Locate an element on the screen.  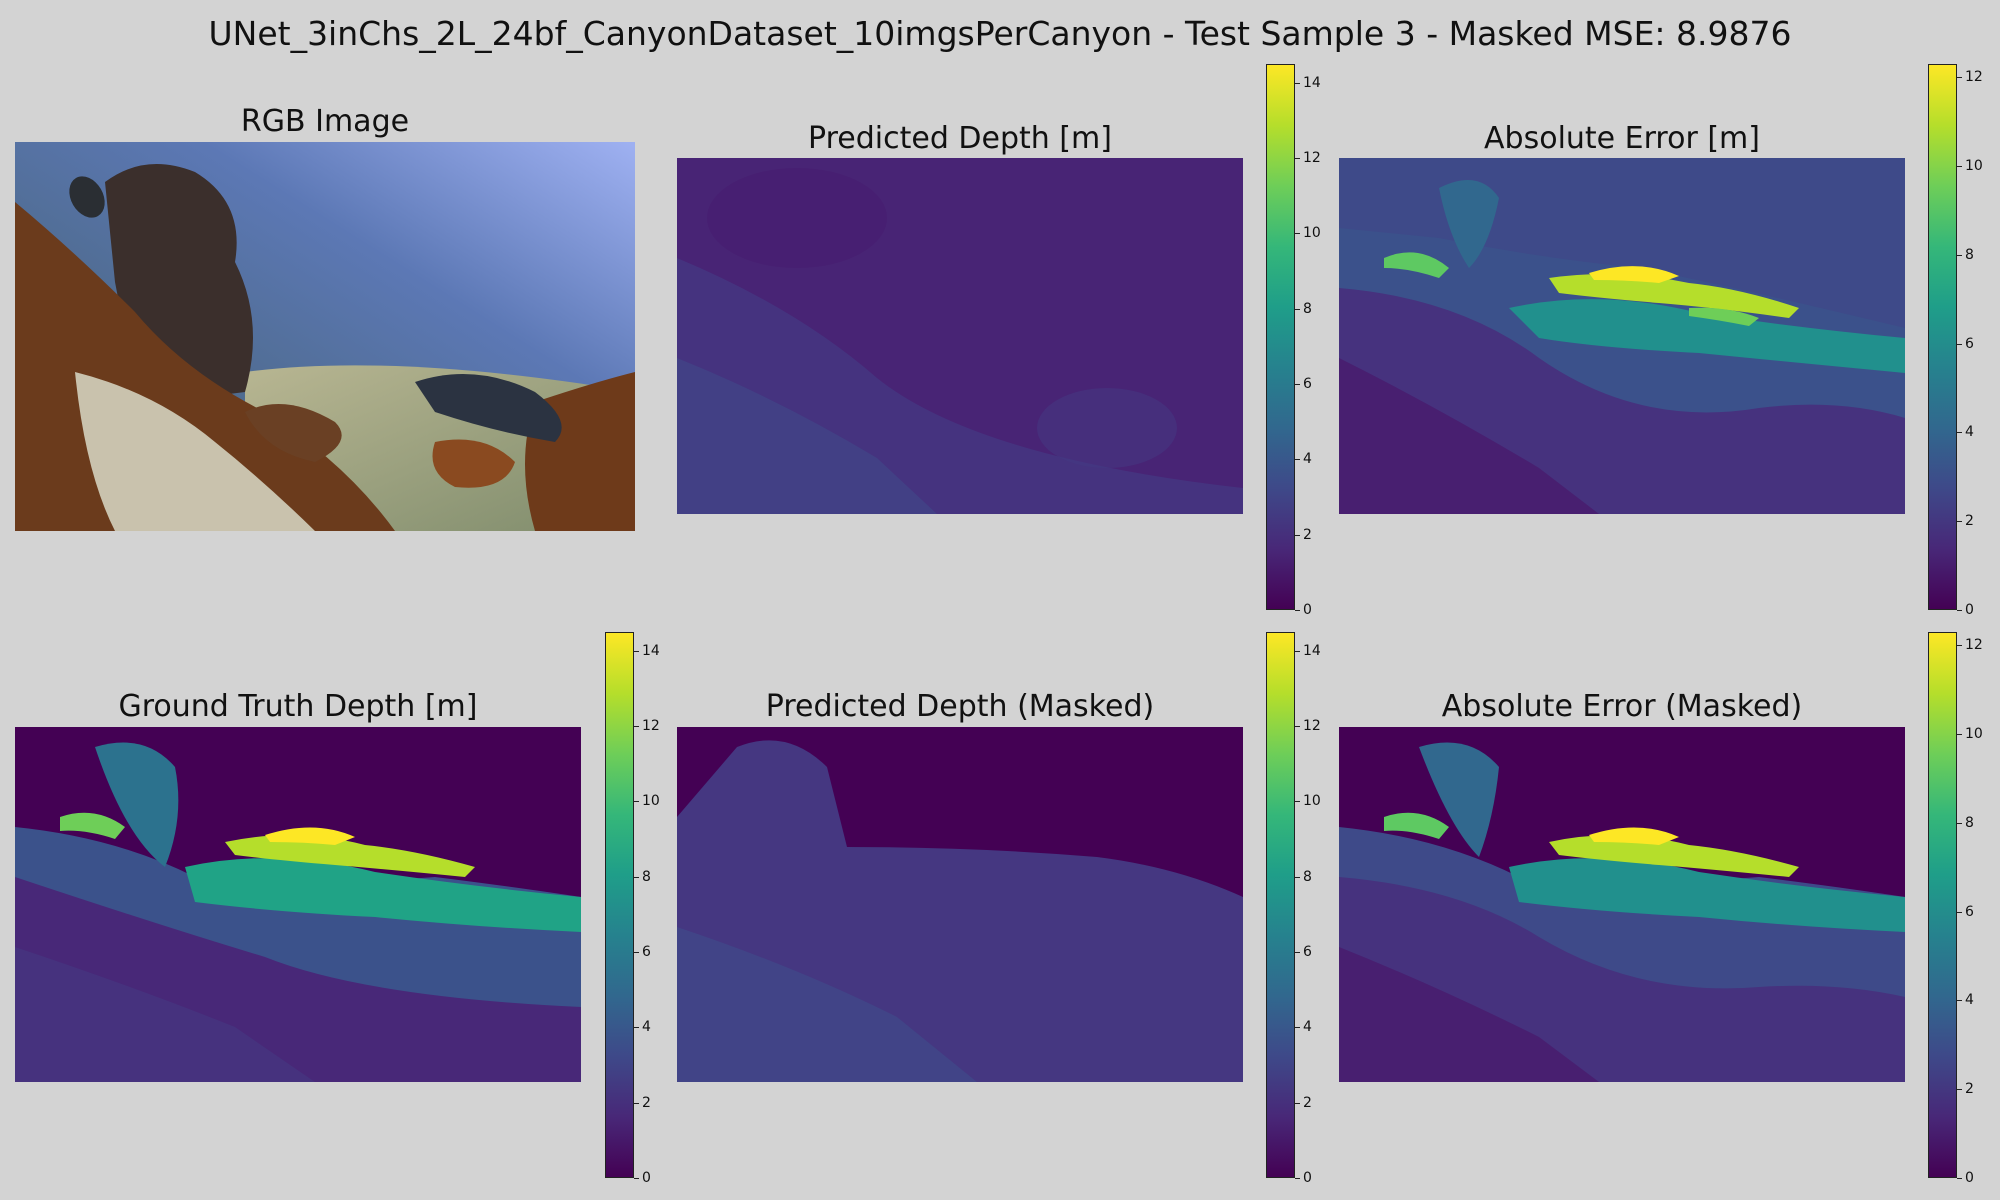
panel-title-rgb: RGB Image is located at coordinates (325, 121).